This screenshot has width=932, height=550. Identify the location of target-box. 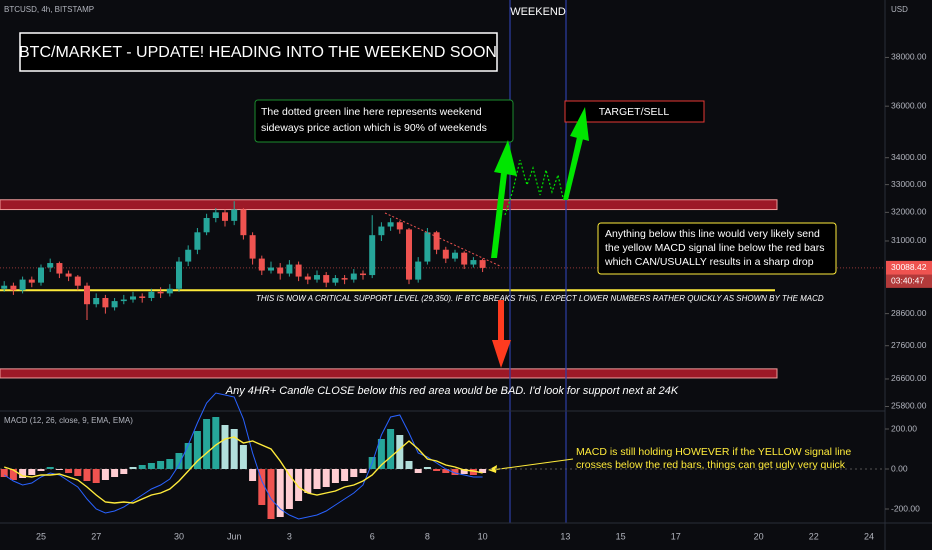
(634, 111).